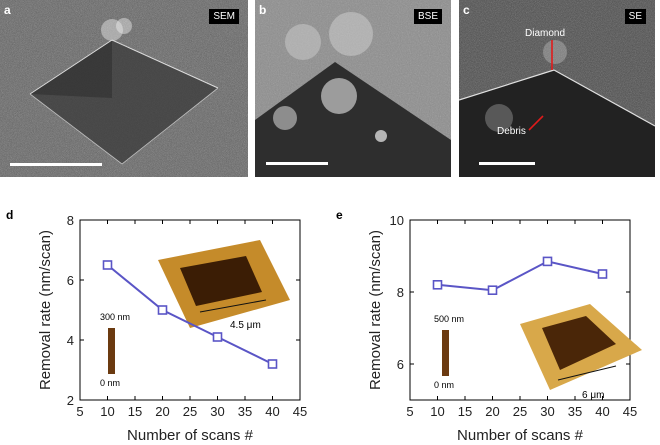 The height and width of the screenshot is (445, 660). What do you see at coordinates (10, 215) in the screenshot?
I see `panel-letter-d: d` at bounding box center [10, 215].